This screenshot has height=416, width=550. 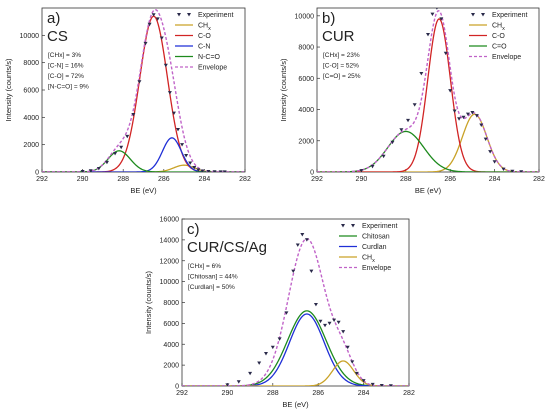 What do you see at coordinates (503, 29) in the screenshot?
I see `legend-label-subscript: x` at bounding box center [503, 29].